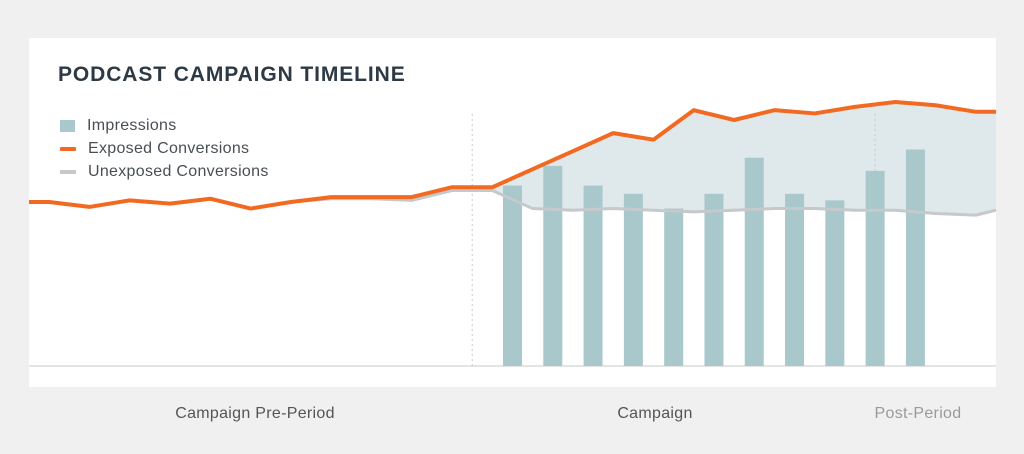 The width and height of the screenshot is (1024, 454). What do you see at coordinates (655, 413) in the screenshot?
I see `period-label-campaign: Campaign` at bounding box center [655, 413].